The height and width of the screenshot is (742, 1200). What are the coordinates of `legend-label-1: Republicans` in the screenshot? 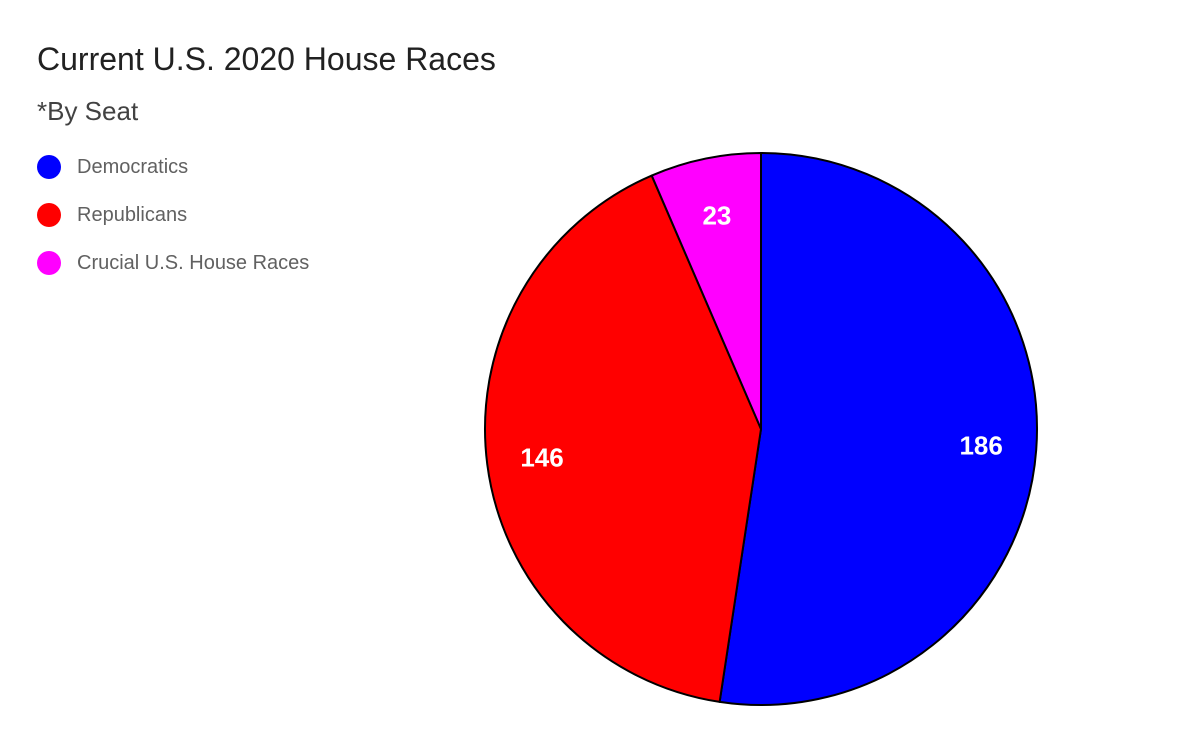 It's located at (132, 215).